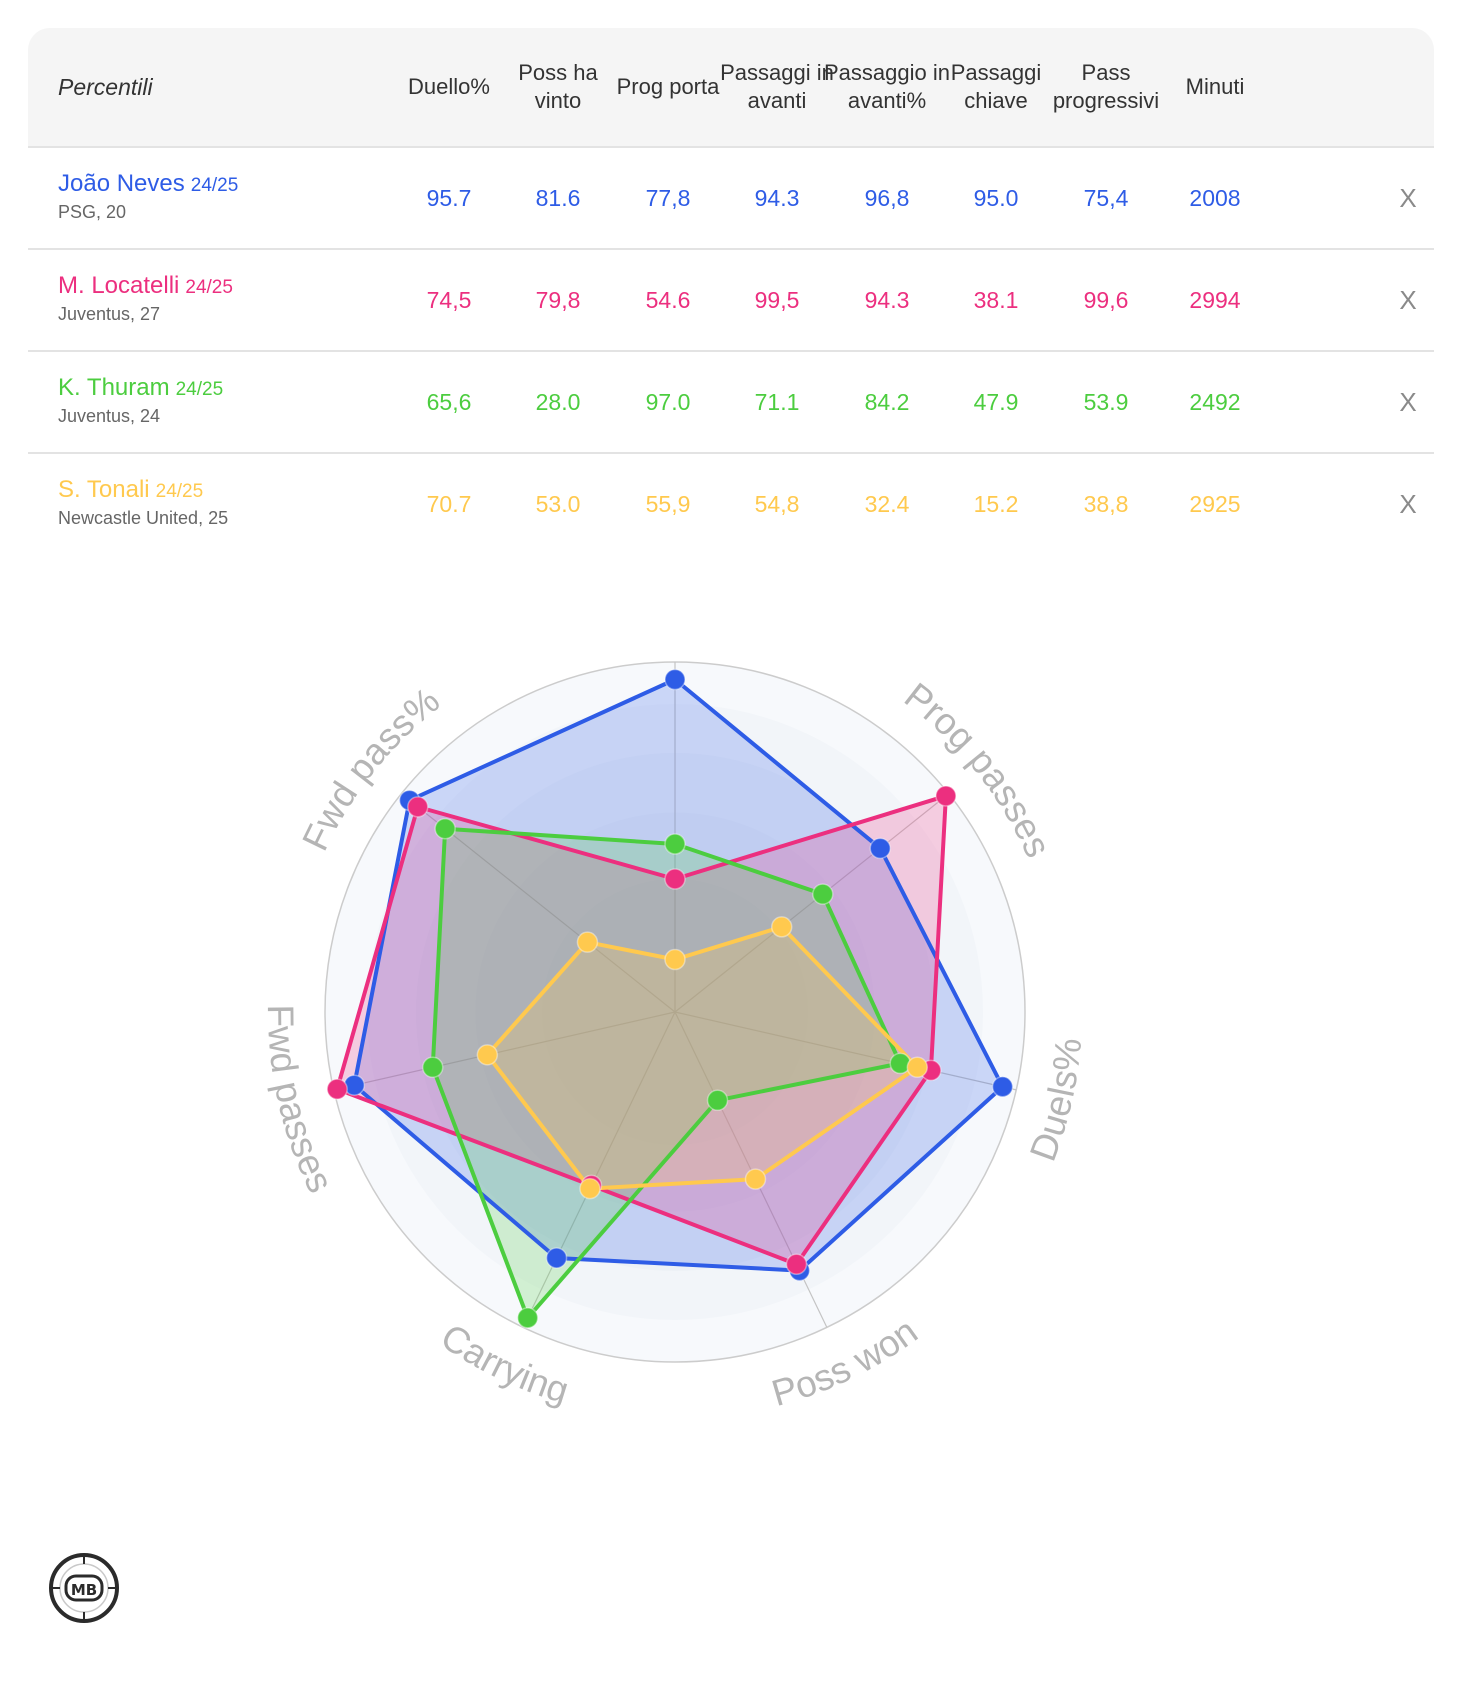 The image size is (1462, 1700). Describe the element at coordinates (449, 299) in the screenshot. I see `table-cell: 74,5` at that location.